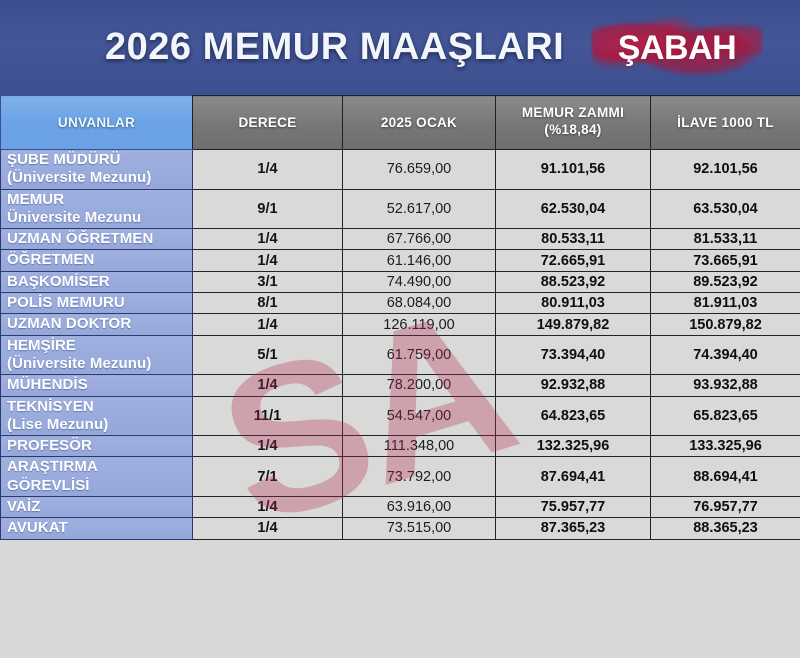  What do you see at coordinates (36, 199) in the screenshot?
I see `row-title-primary: MEMUR` at bounding box center [36, 199].